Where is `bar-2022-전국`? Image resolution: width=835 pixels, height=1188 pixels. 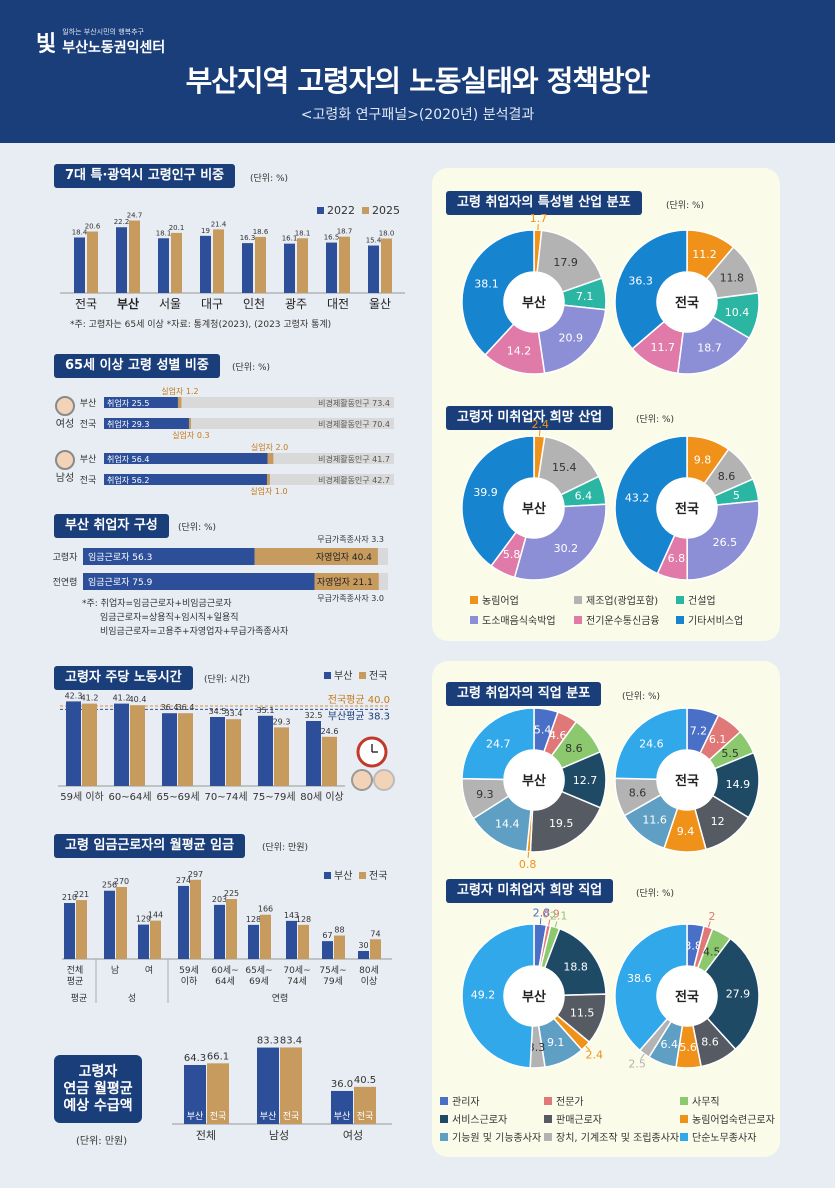 bar-2022-전국 is located at coordinates (79, 265).